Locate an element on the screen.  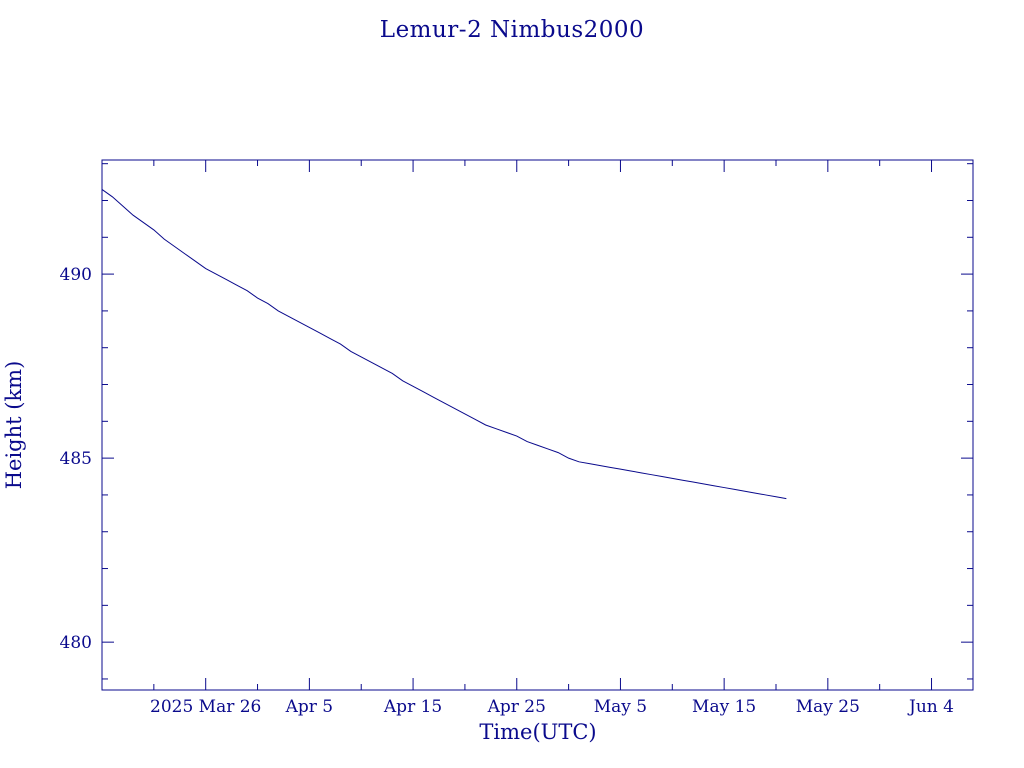
x-tick-label: Apr 25 is located at coordinates (516, 707).